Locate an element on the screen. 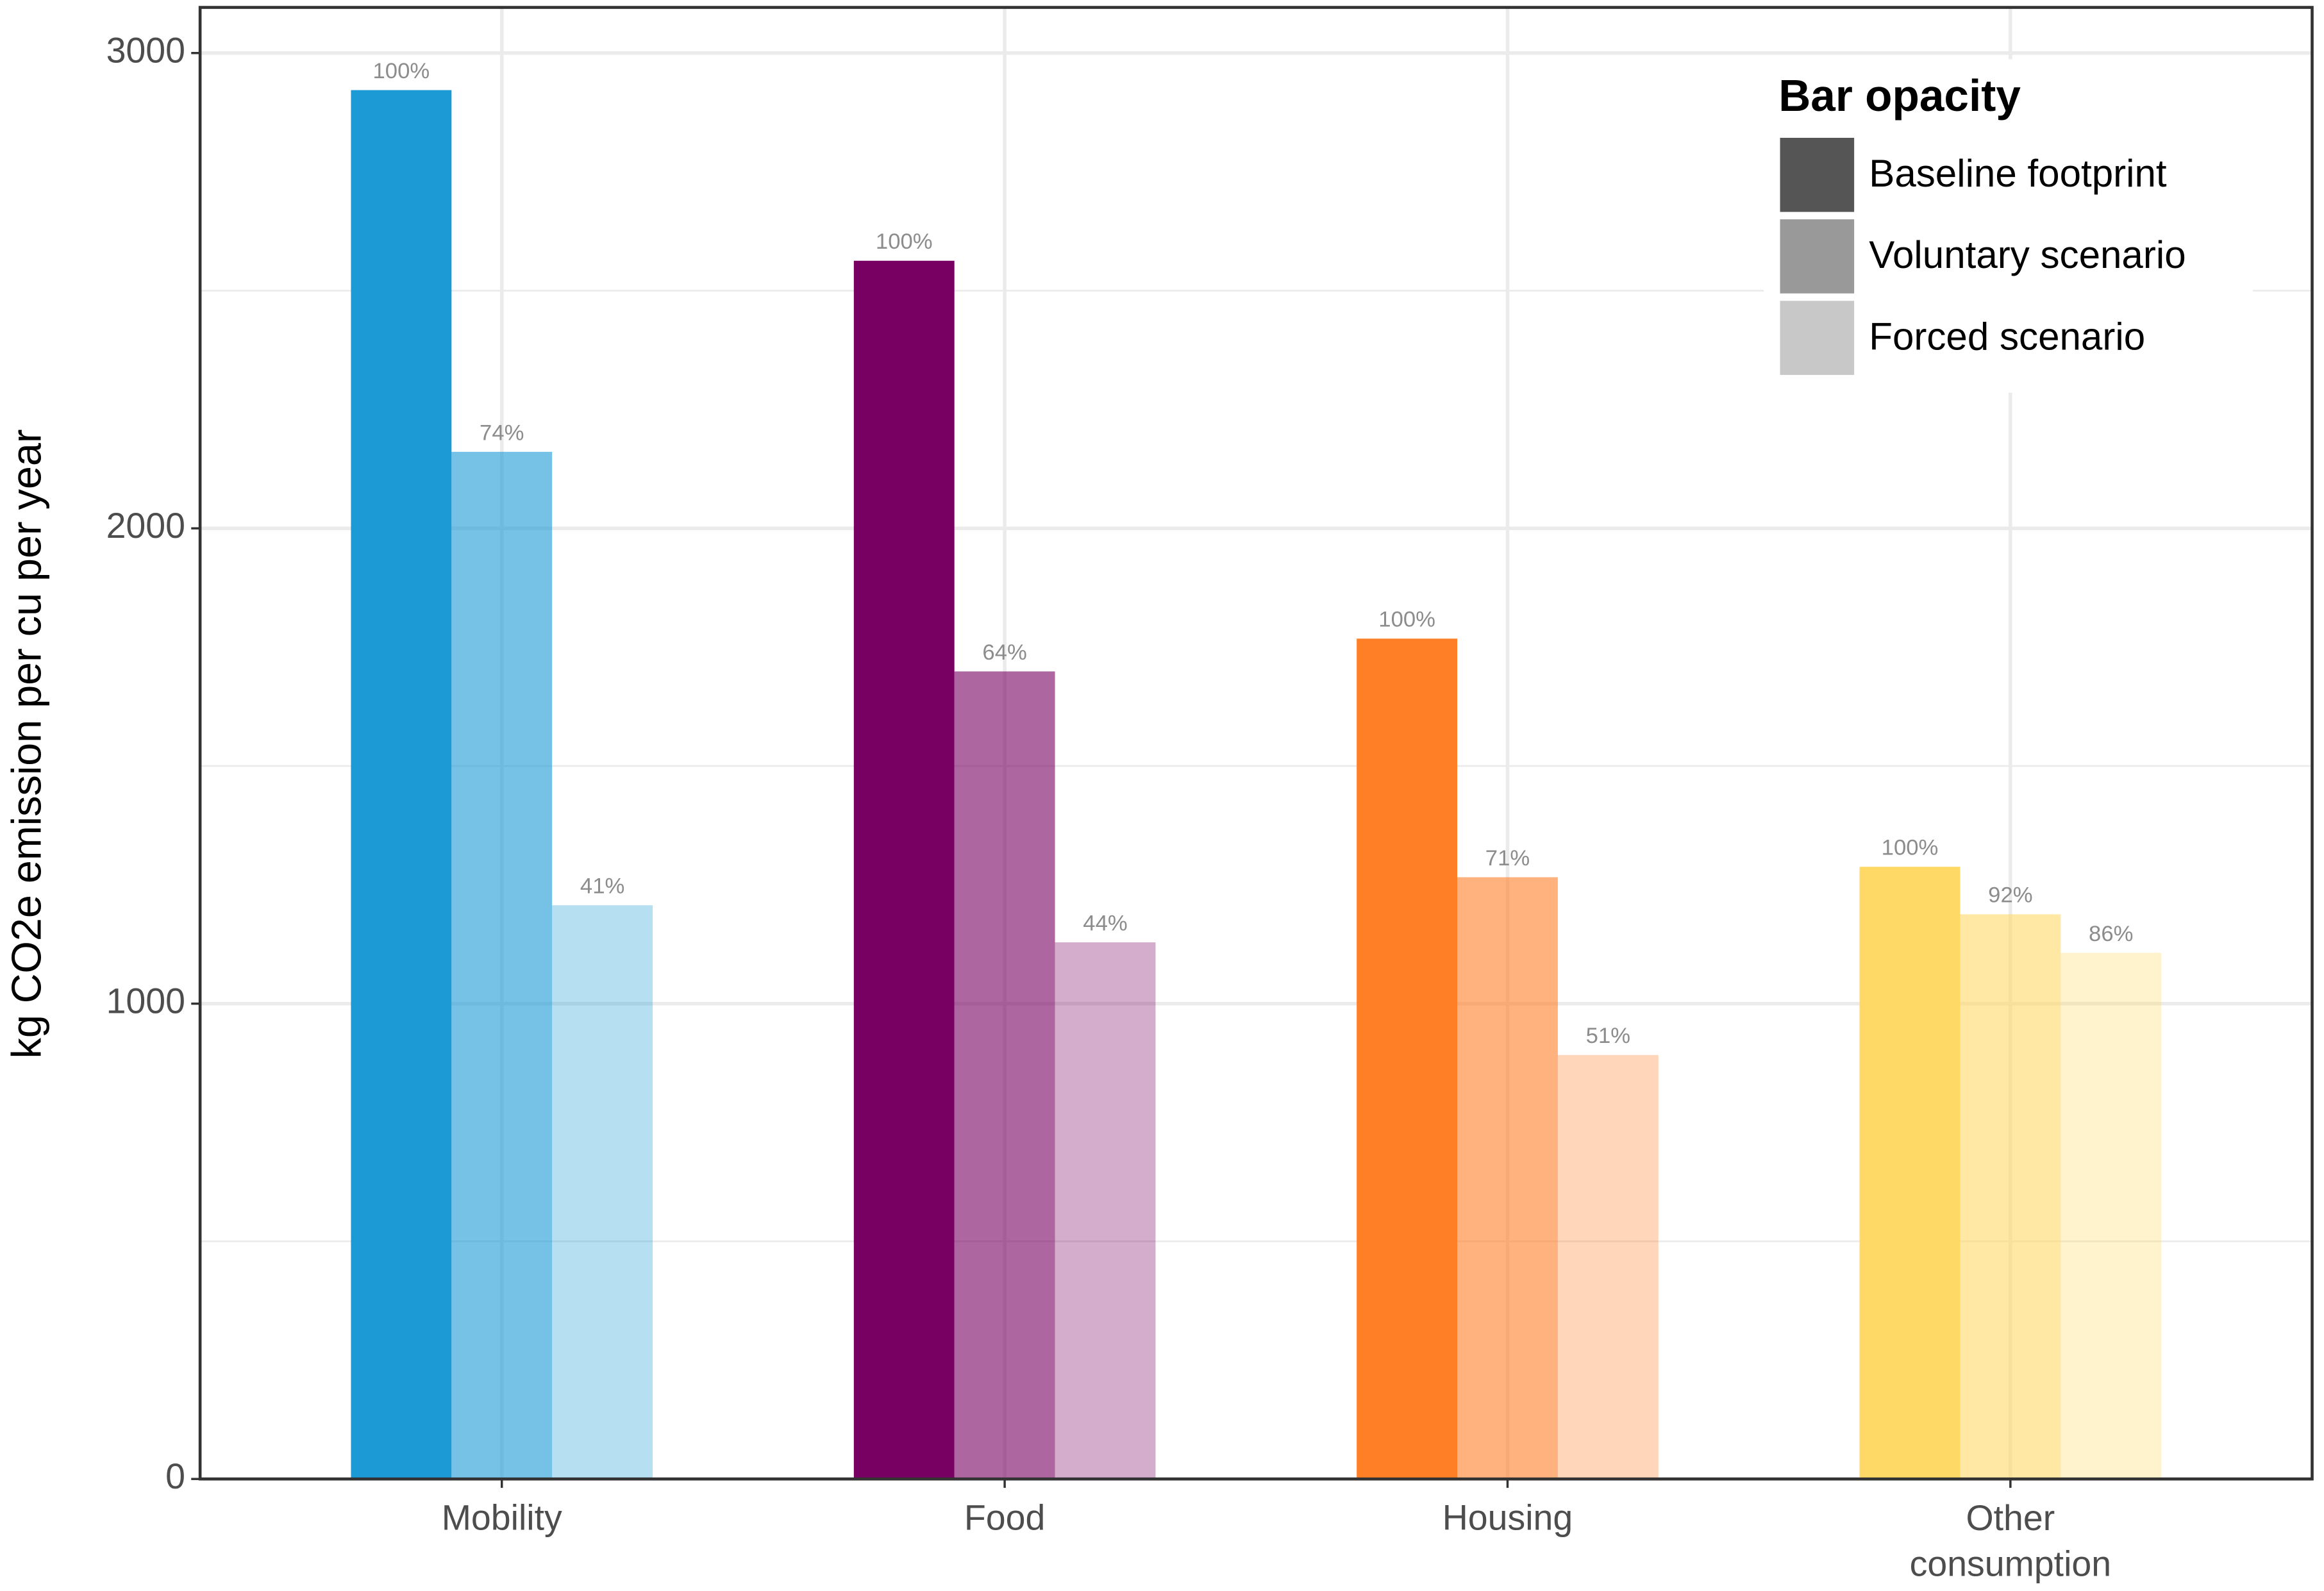 This screenshot has height=1591, width=2324. legend-label: Baseline footprint is located at coordinates (2018, 173).